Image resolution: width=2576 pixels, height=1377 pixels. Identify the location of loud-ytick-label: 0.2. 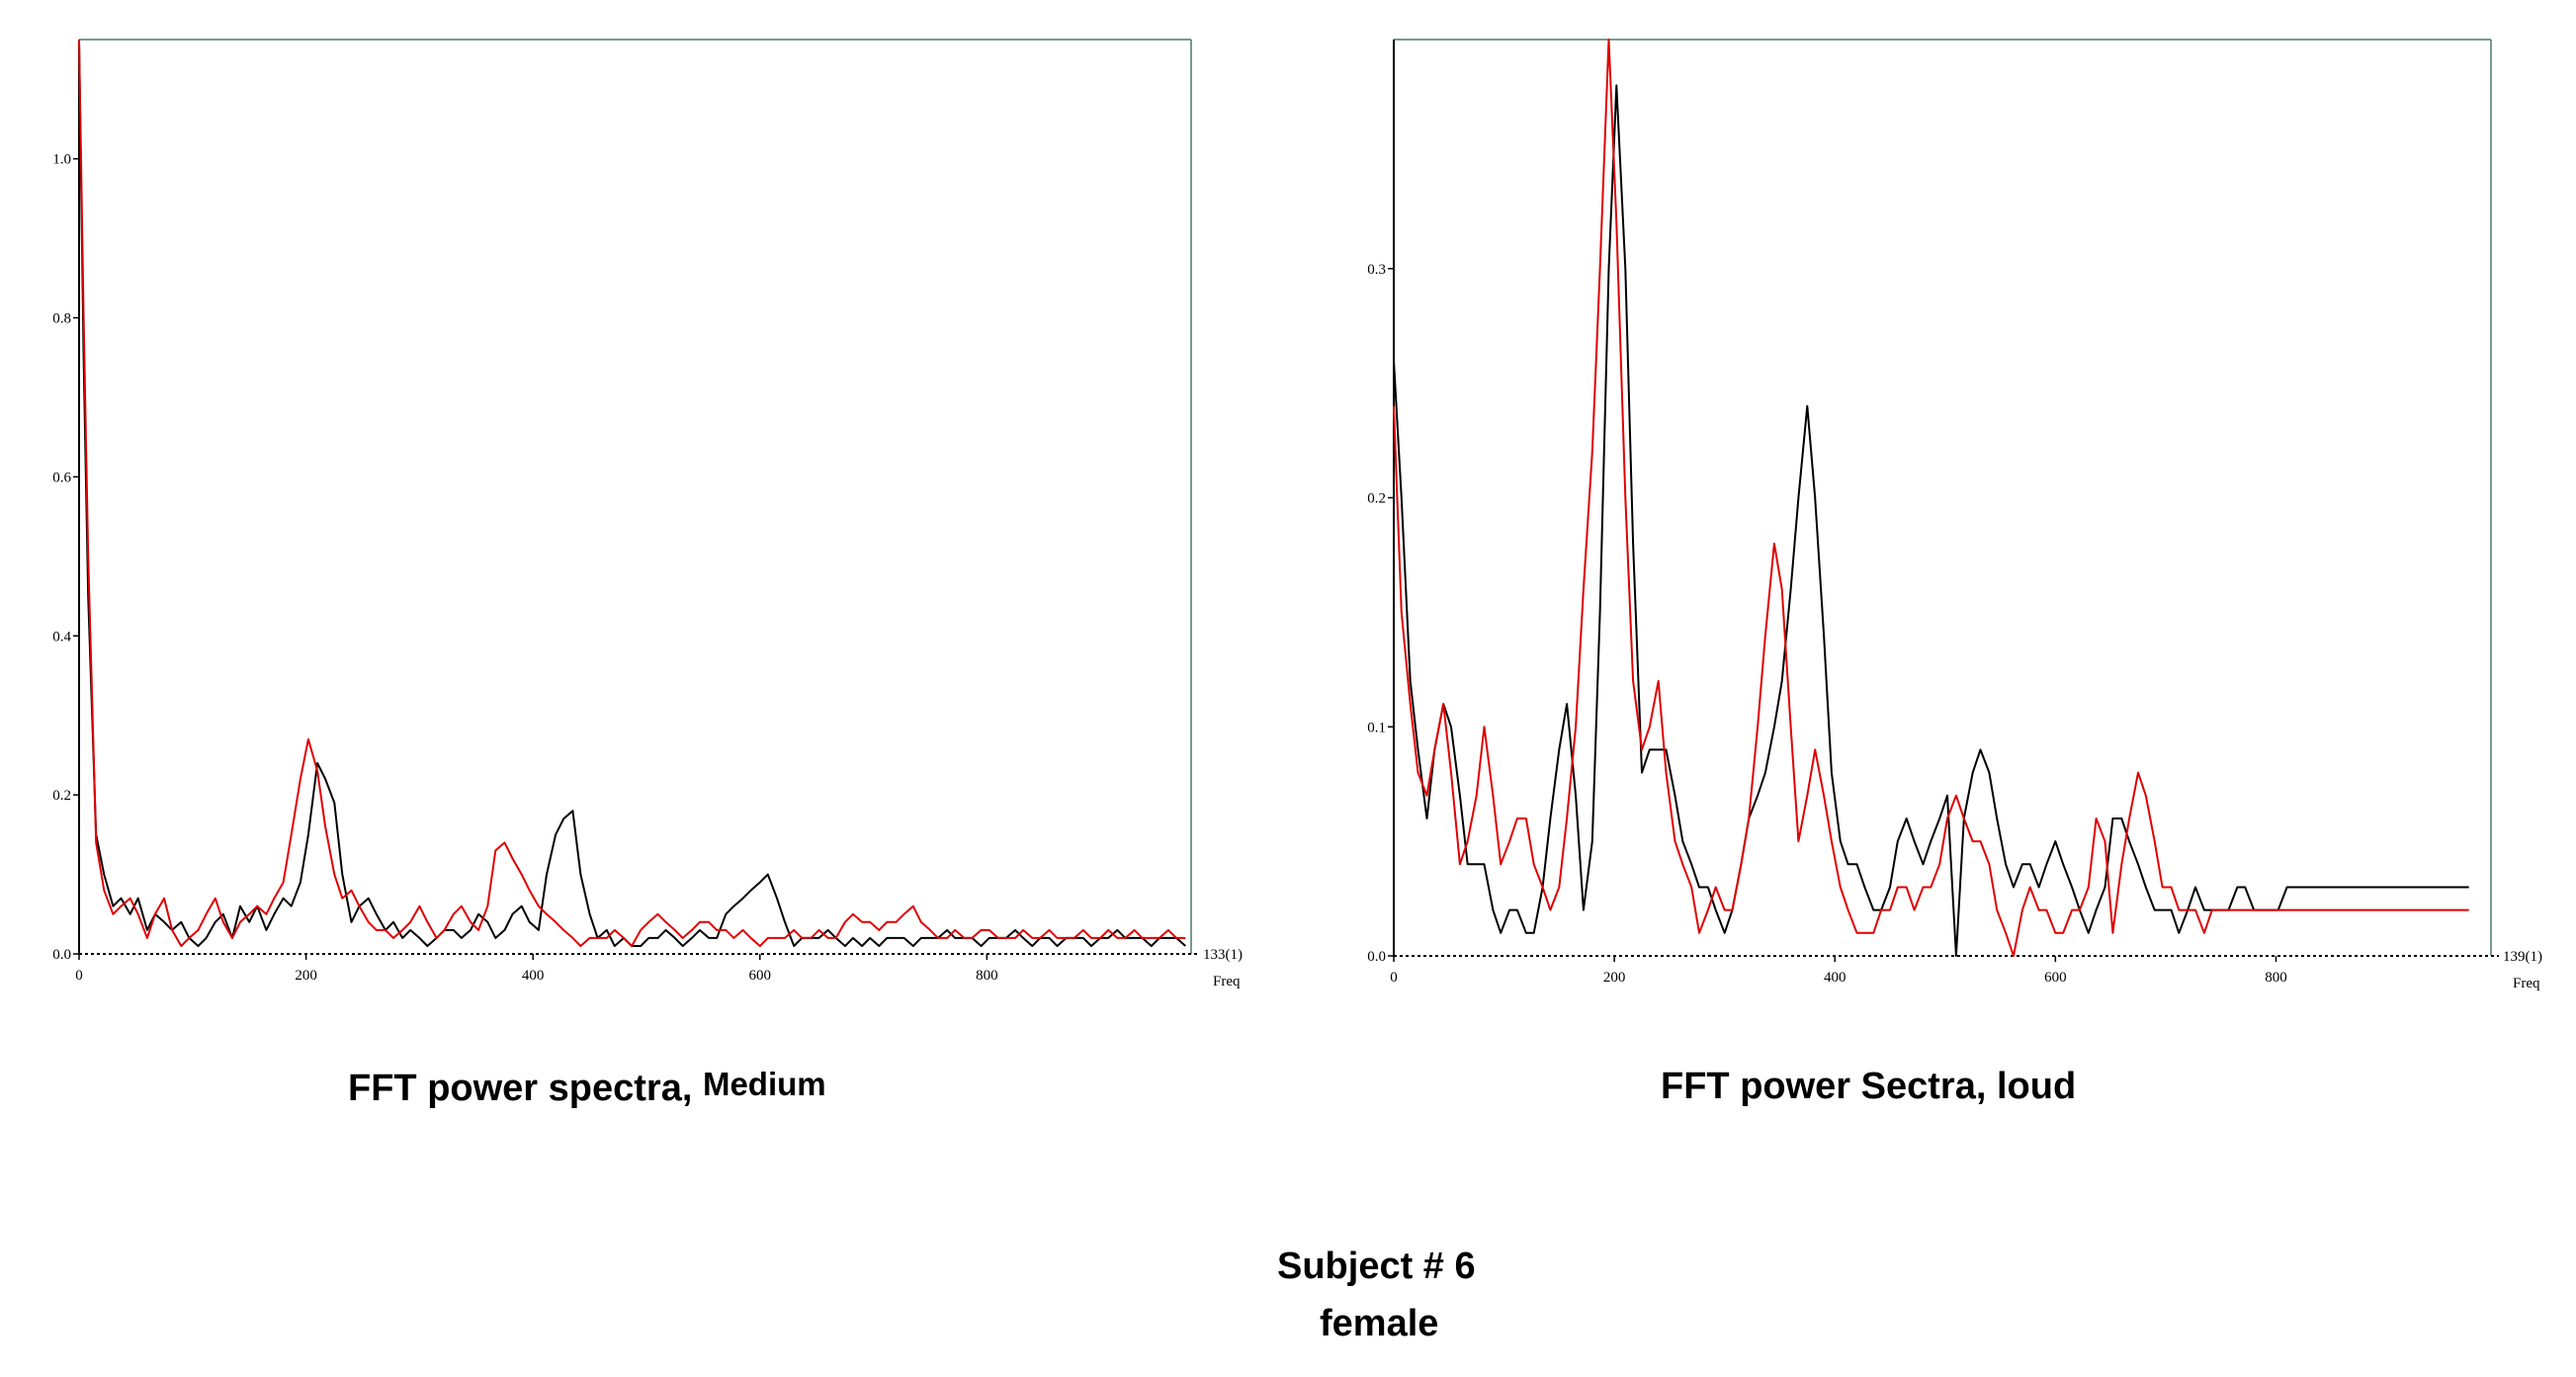
(1376, 499).